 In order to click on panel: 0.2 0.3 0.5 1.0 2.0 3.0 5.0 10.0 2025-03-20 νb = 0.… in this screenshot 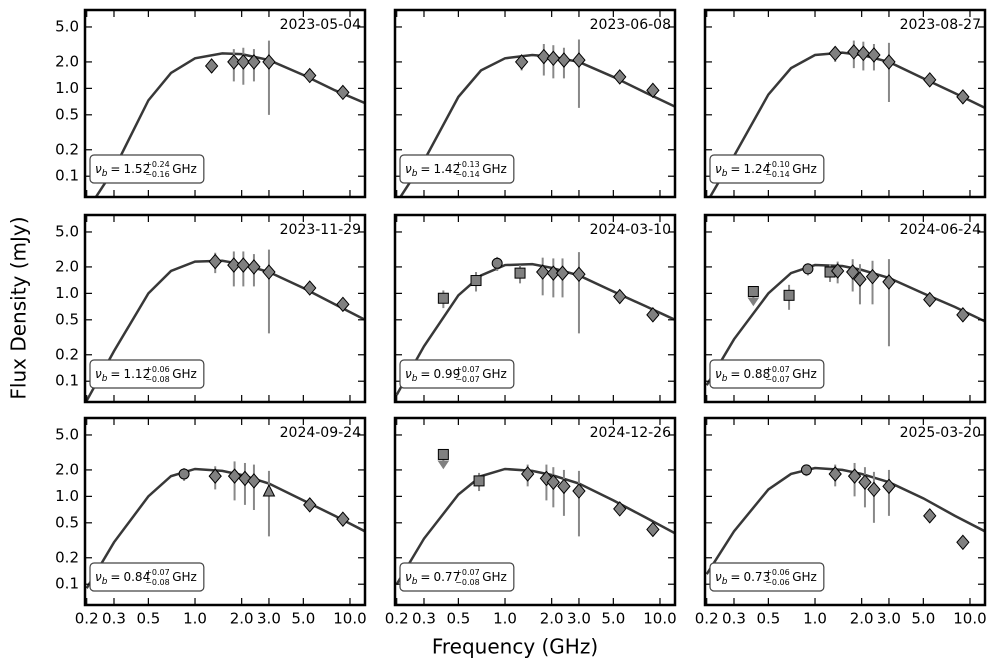, I will do `click(841, 522)`.